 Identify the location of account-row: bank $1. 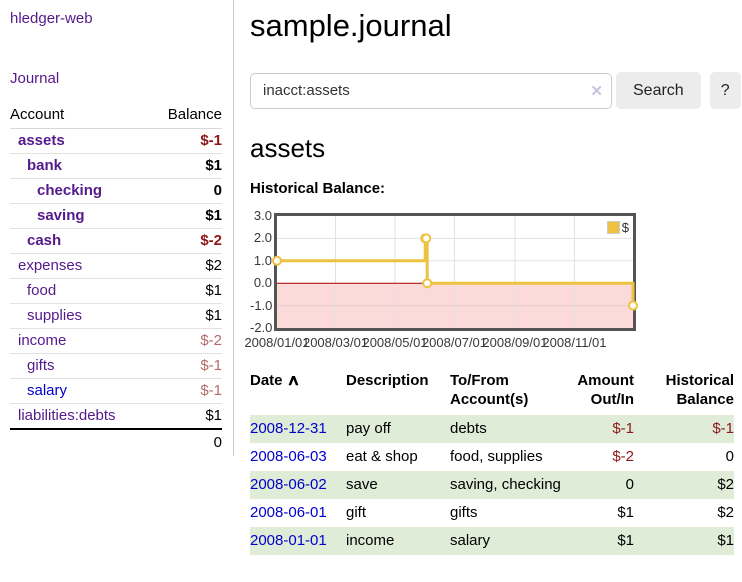
(116, 166).